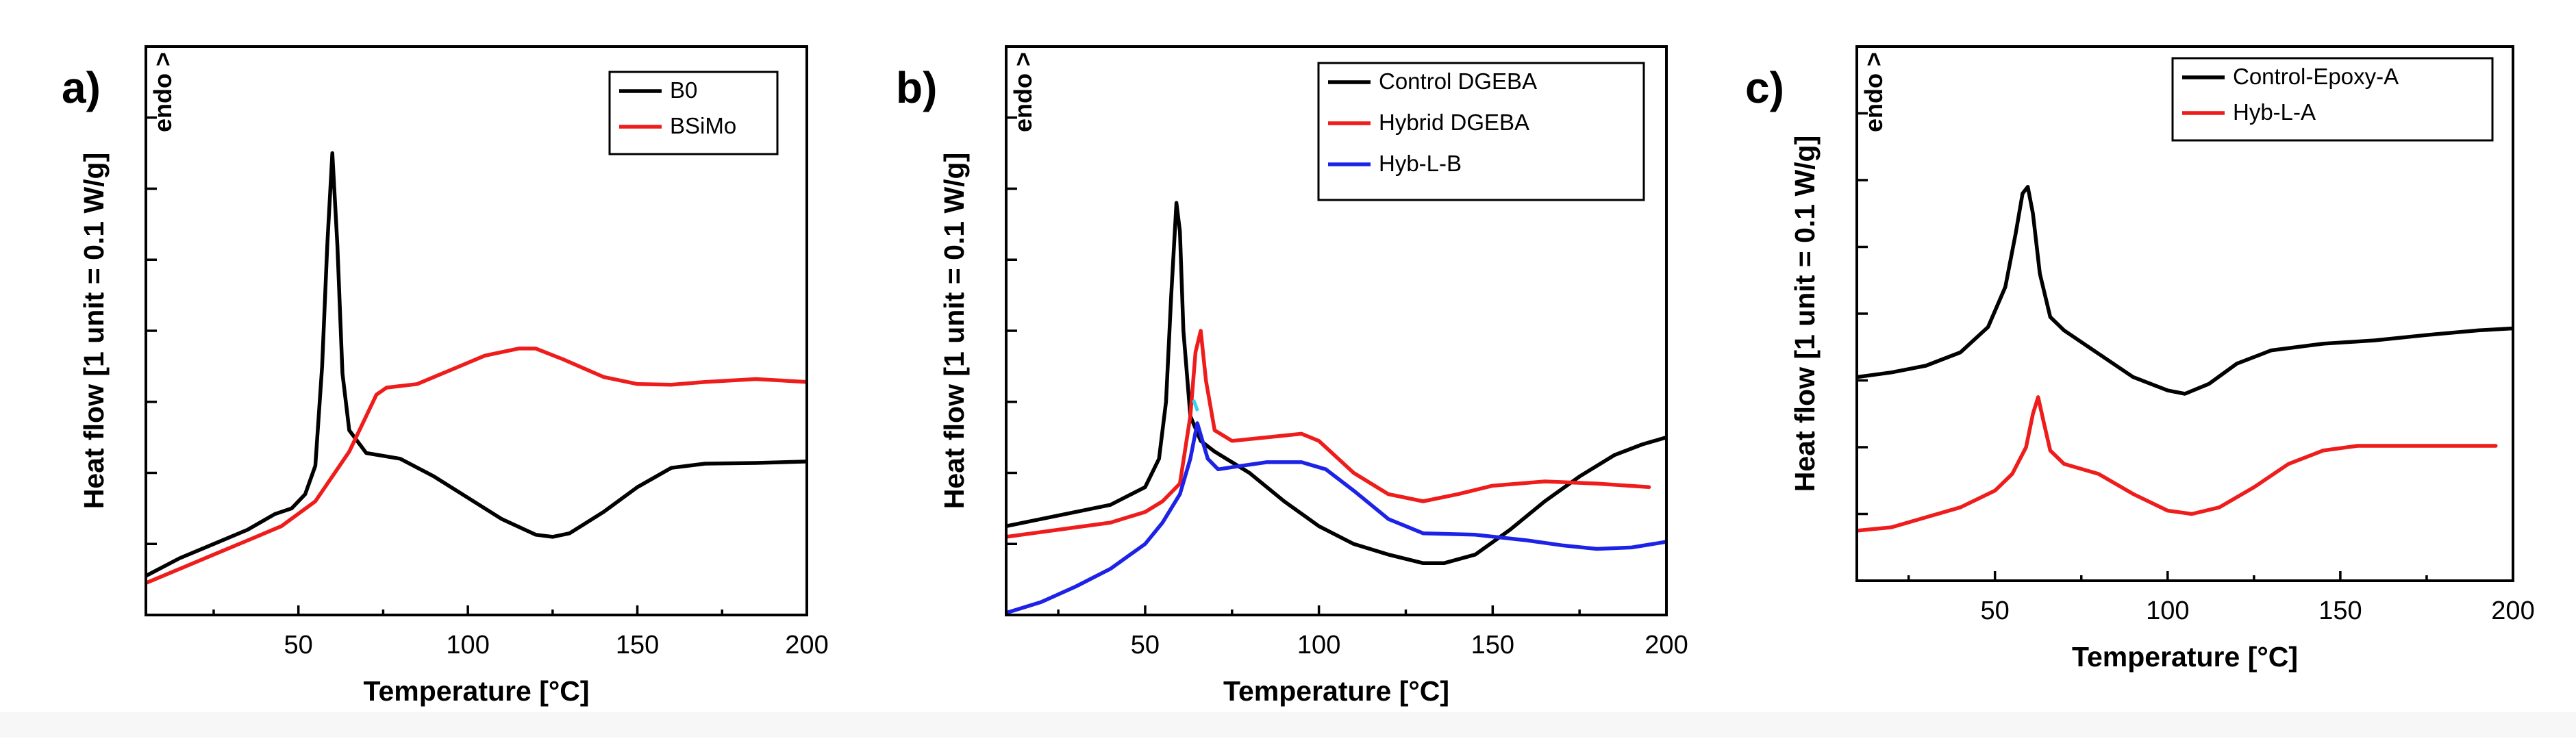 Image resolution: width=2576 pixels, height=741 pixels. Describe the element at coordinates (81, 87) in the screenshot. I see `panel-label: a)` at that location.